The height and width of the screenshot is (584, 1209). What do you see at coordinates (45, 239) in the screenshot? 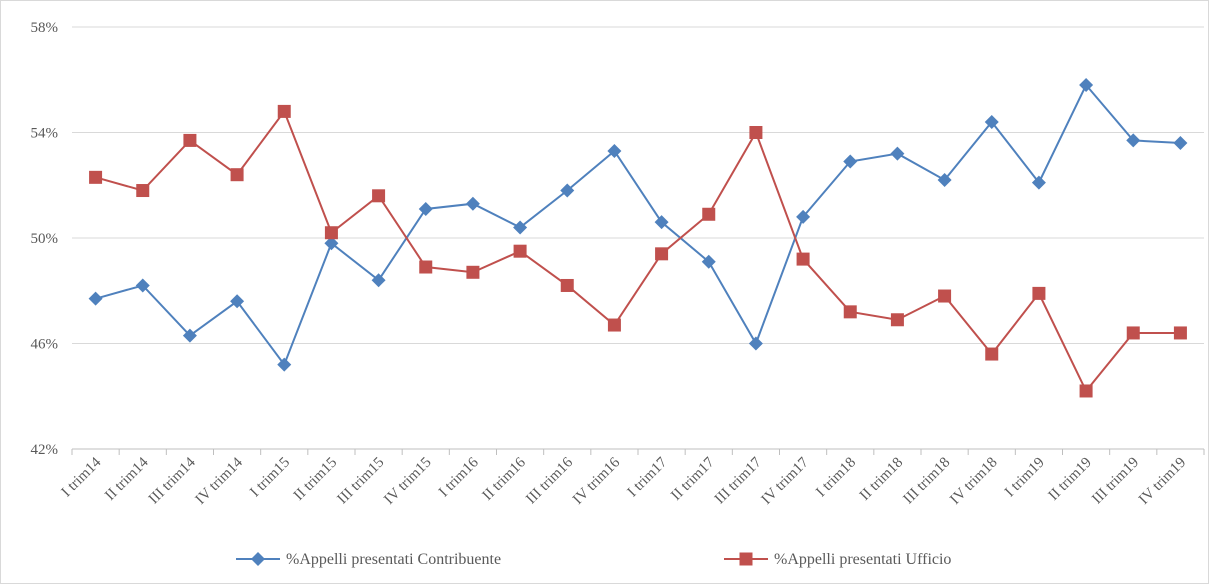
I see `y-tick-label: 50%` at bounding box center [45, 239].